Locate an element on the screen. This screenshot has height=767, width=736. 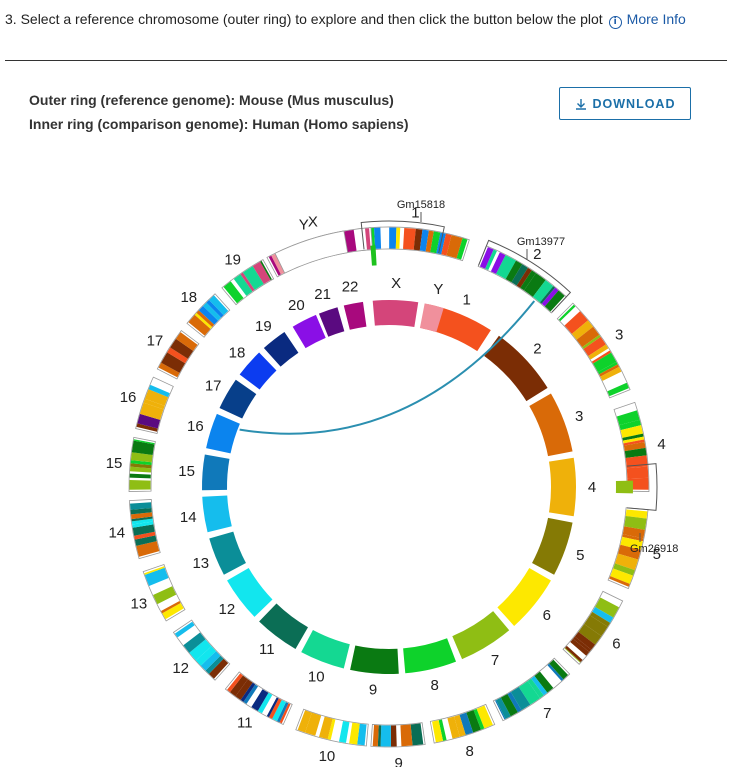
more-info-link: i More Info is located at coordinates (644, 20).